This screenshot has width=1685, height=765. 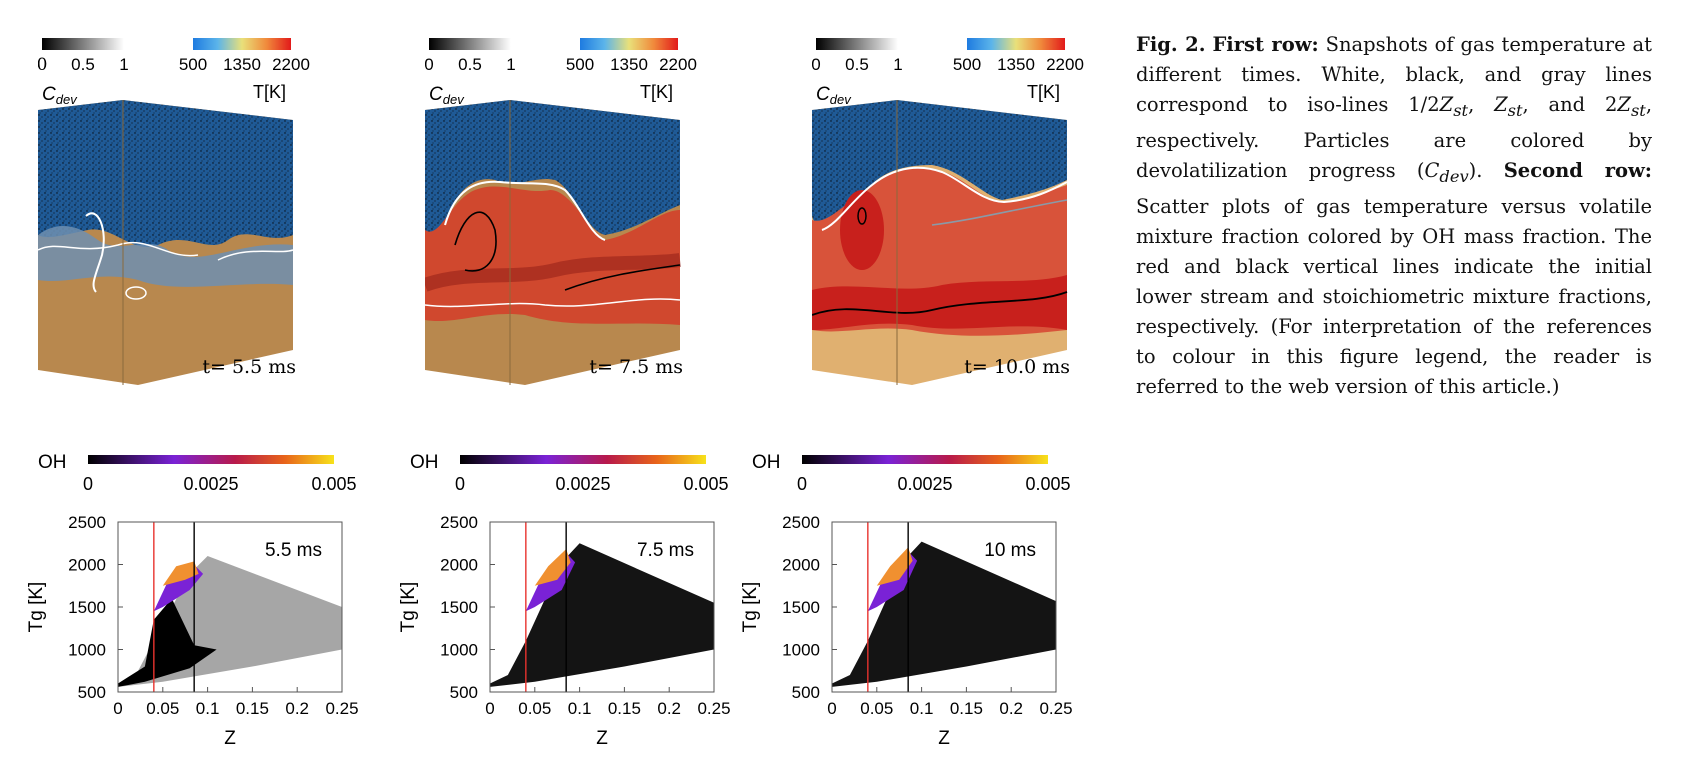 What do you see at coordinates (87, 650) in the screenshot?
I see `y-tick-label: 1000` at bounding box center [87, 650].